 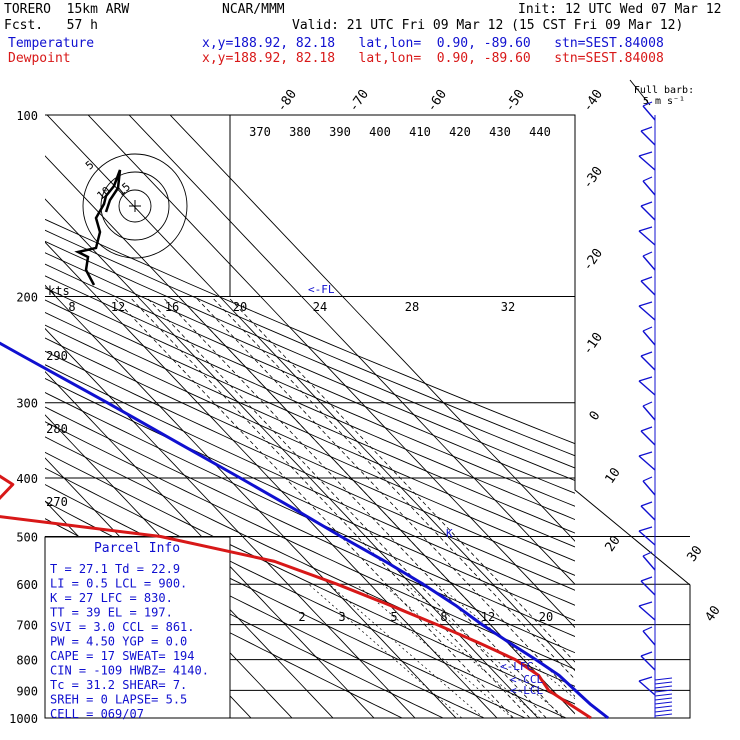 What do you see at coordinates (508, 307) in the screenshot?
I see `mixing-ratio-label: 32` at bounding box center [508, 307].